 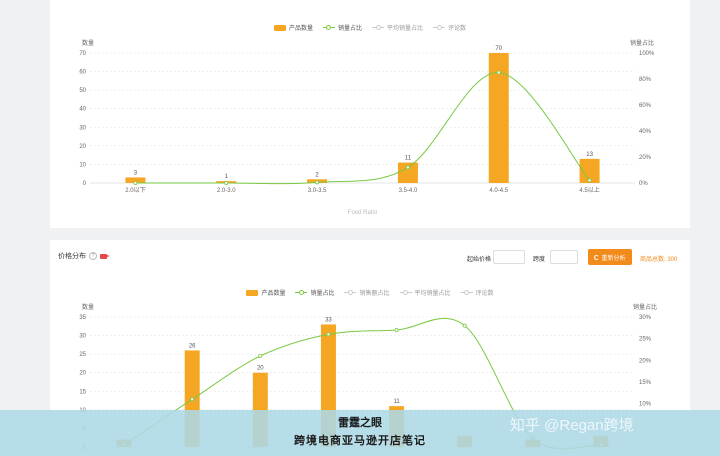 What do you see at coordinates (498, 49) in the screenshot?
I see `data-label: 70` at bounding box center [498, 49].